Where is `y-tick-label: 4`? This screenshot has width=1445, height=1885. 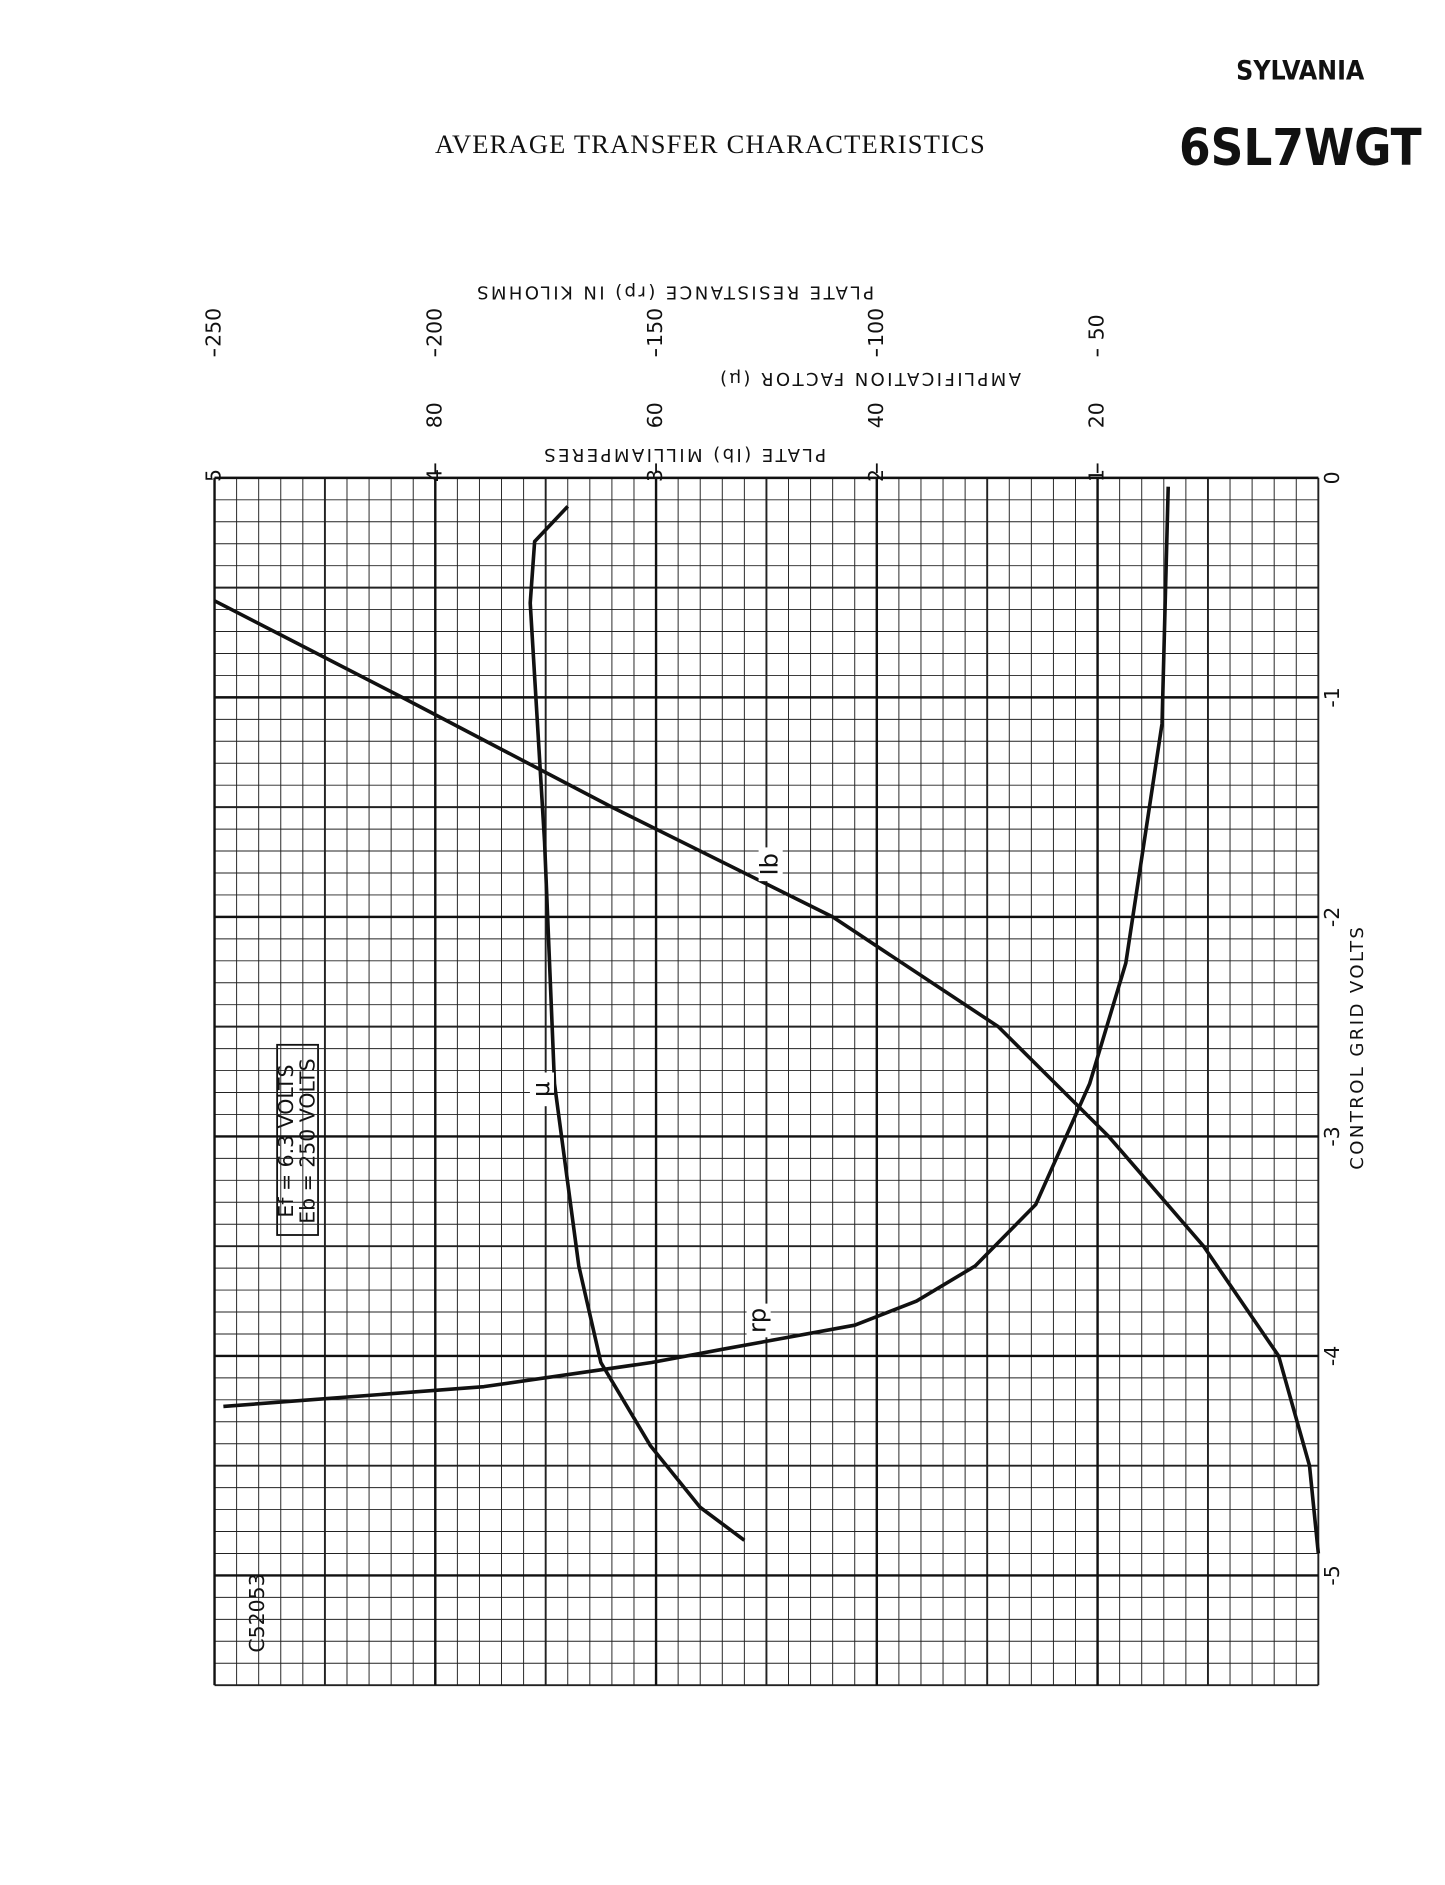 y-tick-label: 4 is located at coordinates (434, 475).